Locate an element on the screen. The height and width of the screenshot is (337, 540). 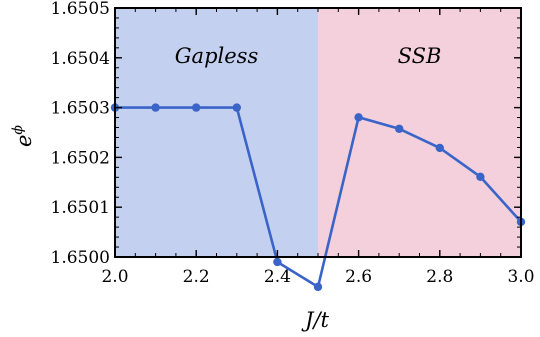
y-axis-label-superscript: ϕ is located at coordinates (18, 130).